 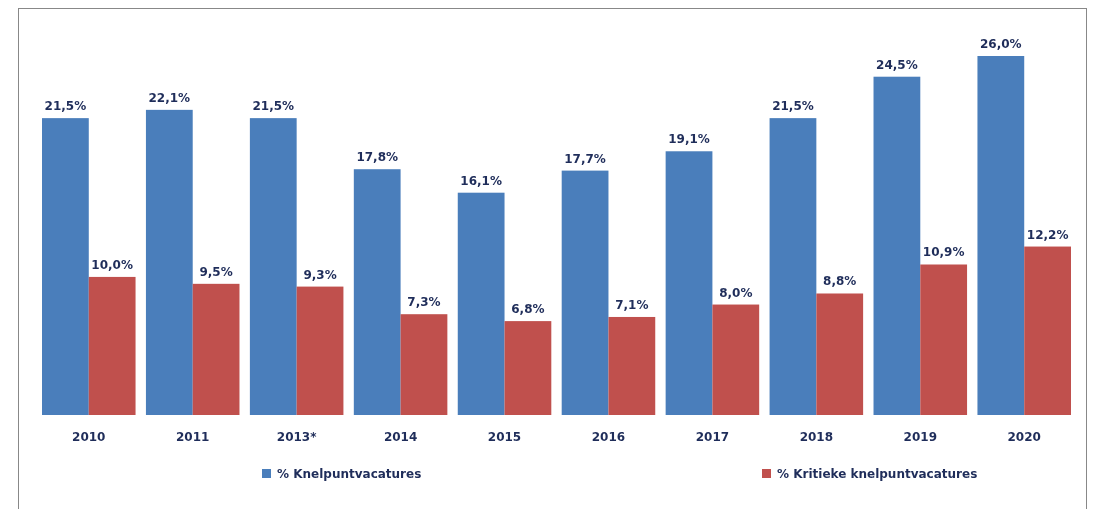 I want to click on data-label: 7,1%, so click(x=632, y=304).